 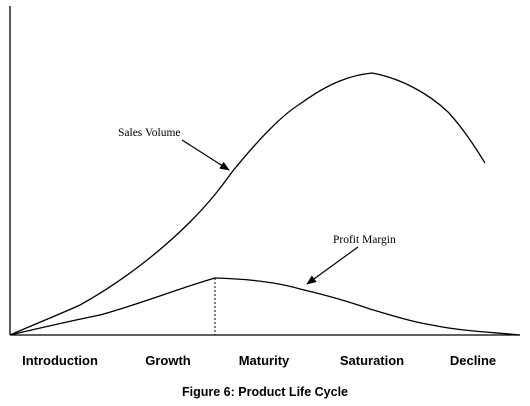 What do you see at coordinates (473, 360) in the screenshot?
I see `stage-label-decline: Decline` at bounding box center [473, 360].